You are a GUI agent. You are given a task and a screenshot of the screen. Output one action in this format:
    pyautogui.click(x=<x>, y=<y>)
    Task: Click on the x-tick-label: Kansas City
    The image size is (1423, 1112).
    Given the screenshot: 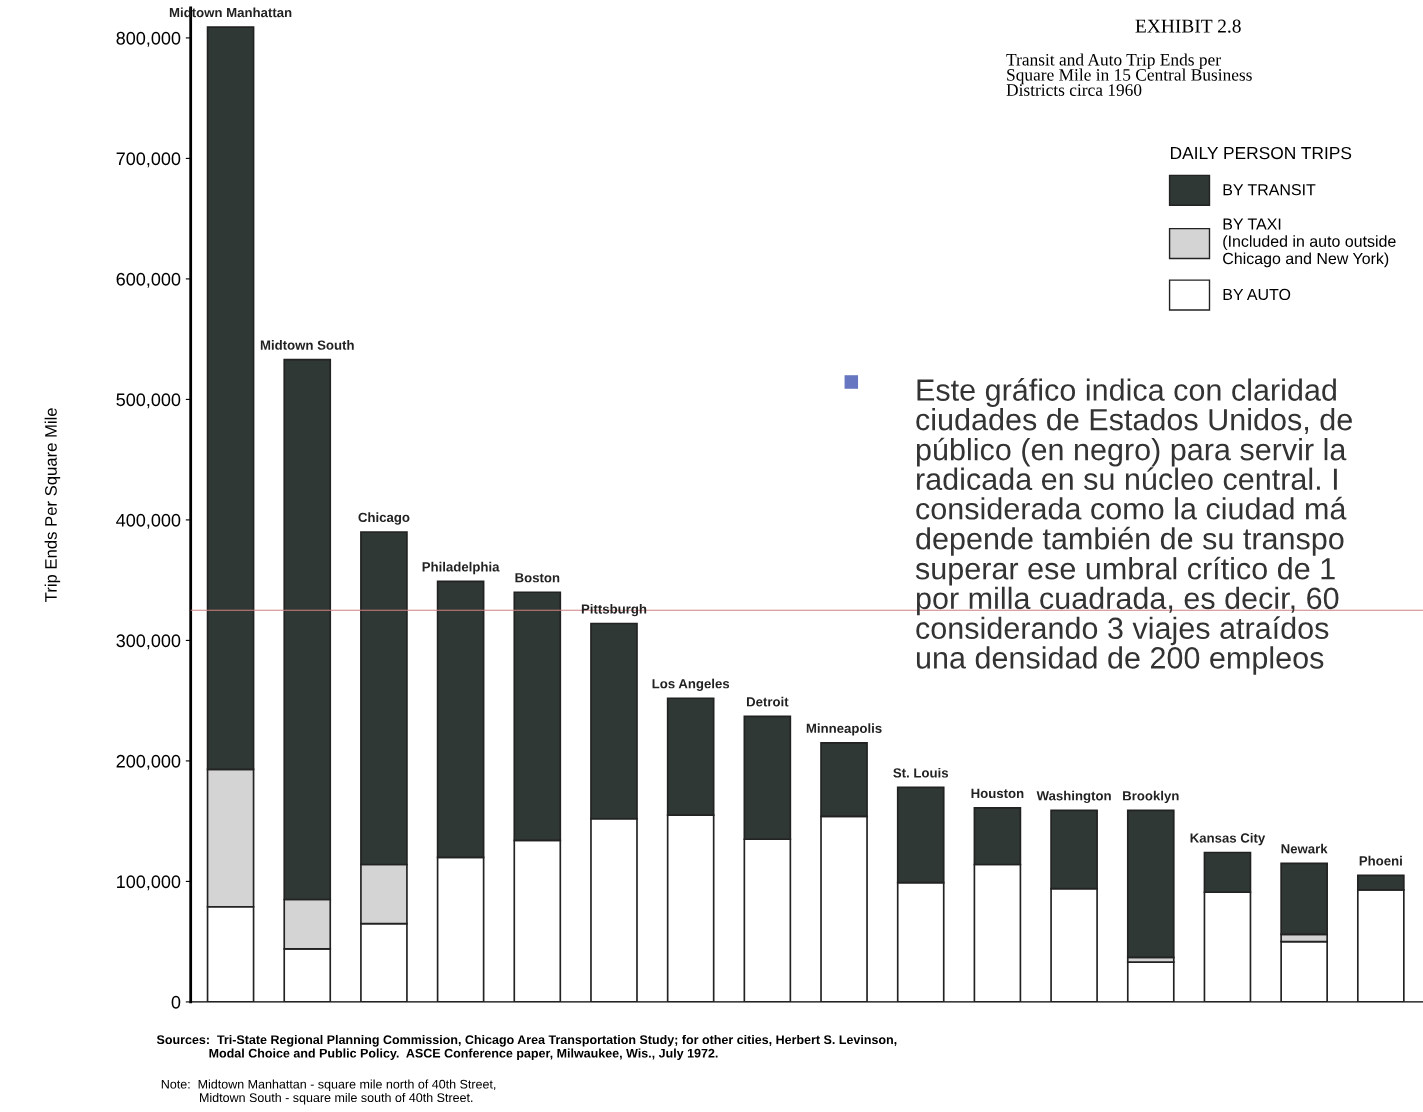 What is the action you would take?
    pyautogui.click(x=1228, y=839)
    